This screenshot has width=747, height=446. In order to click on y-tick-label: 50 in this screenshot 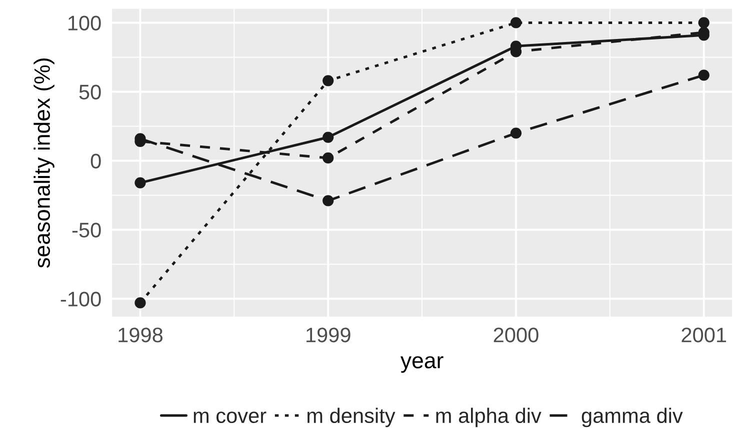, I will do `click(90, 92)`.